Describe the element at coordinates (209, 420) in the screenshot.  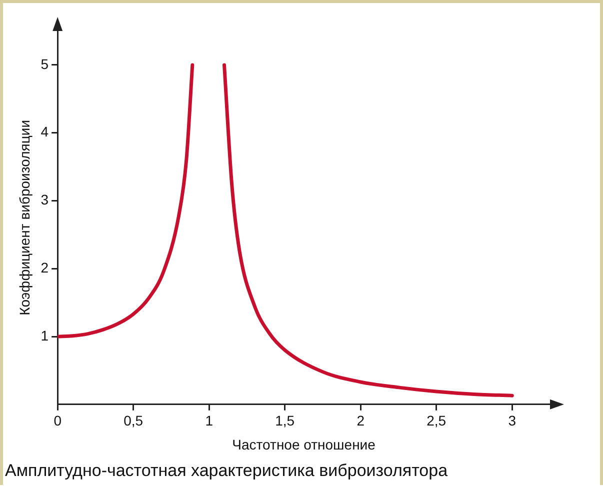
I see `x-tick-label: 1` at that location.